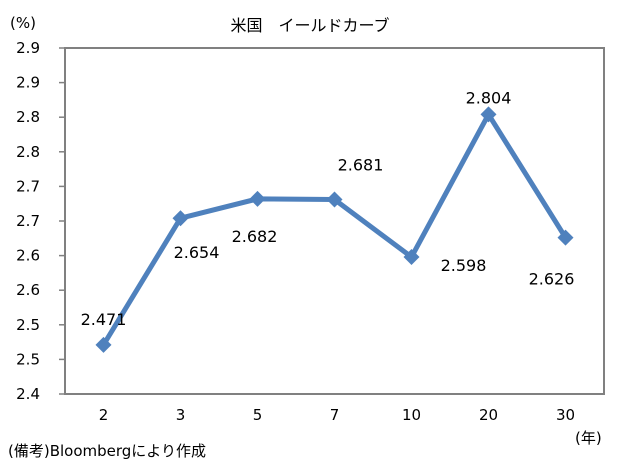 The width and height of the screenshot is (627, 466). Describe the element at coordinates (411, 415) in the screenshot. I see `x-tick-label: 10` at that location.